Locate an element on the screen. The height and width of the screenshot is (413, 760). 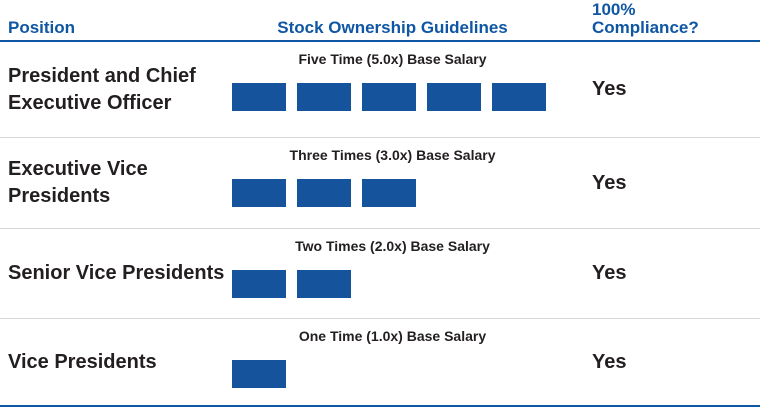
compliance-header-line2: Compliance? is located at coordinates (645, 27).